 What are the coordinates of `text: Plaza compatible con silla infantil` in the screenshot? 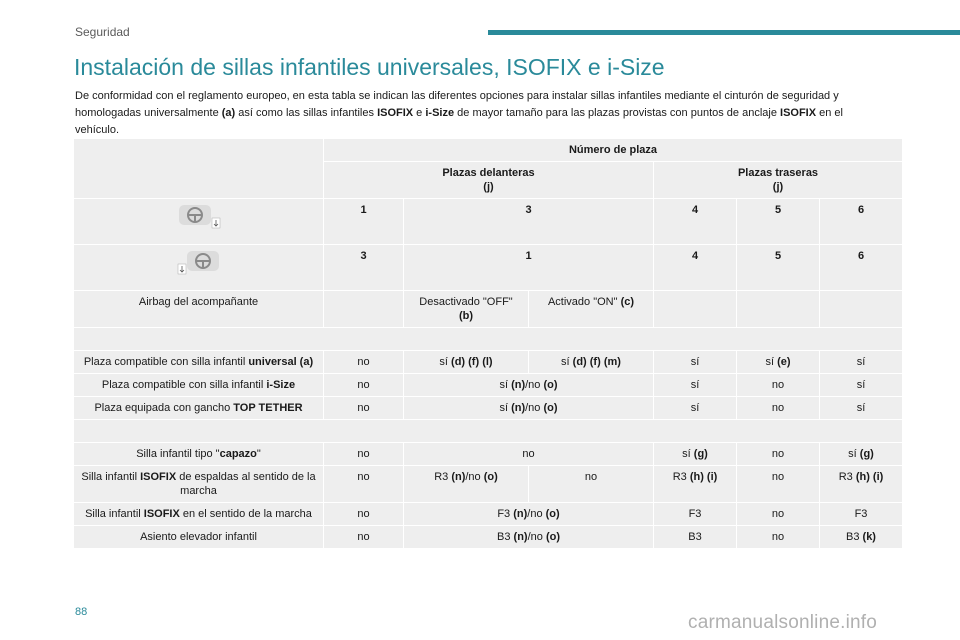 It's located at (166, 362).